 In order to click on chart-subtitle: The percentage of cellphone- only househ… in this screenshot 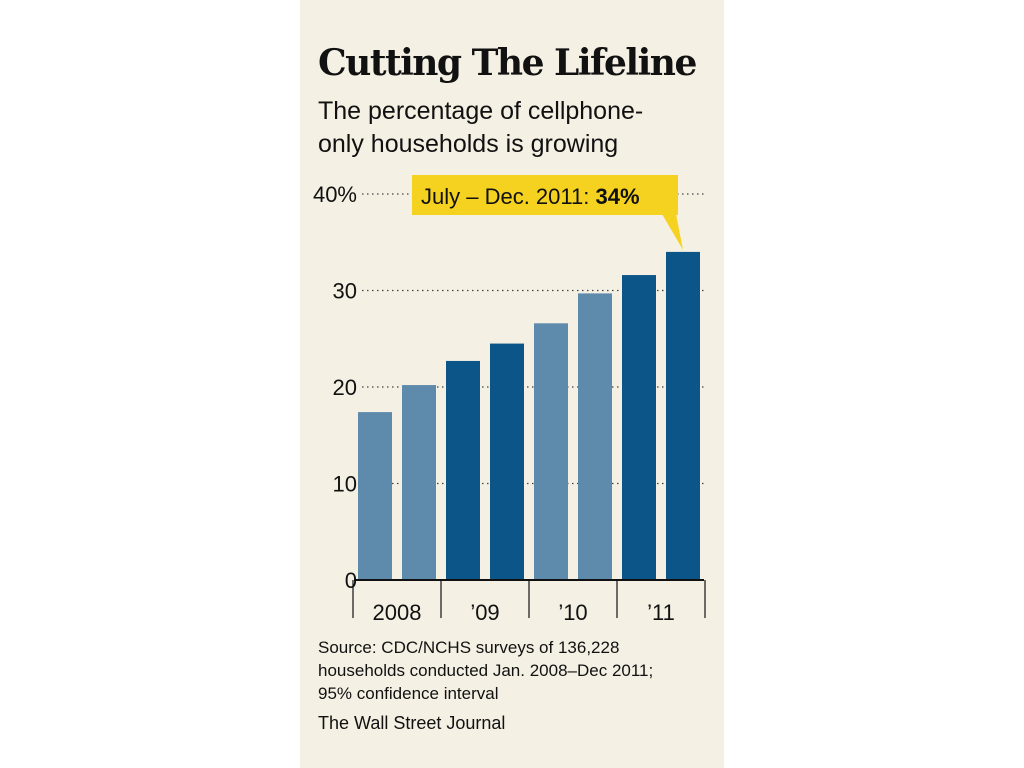, I will do `click(481, 127)`.